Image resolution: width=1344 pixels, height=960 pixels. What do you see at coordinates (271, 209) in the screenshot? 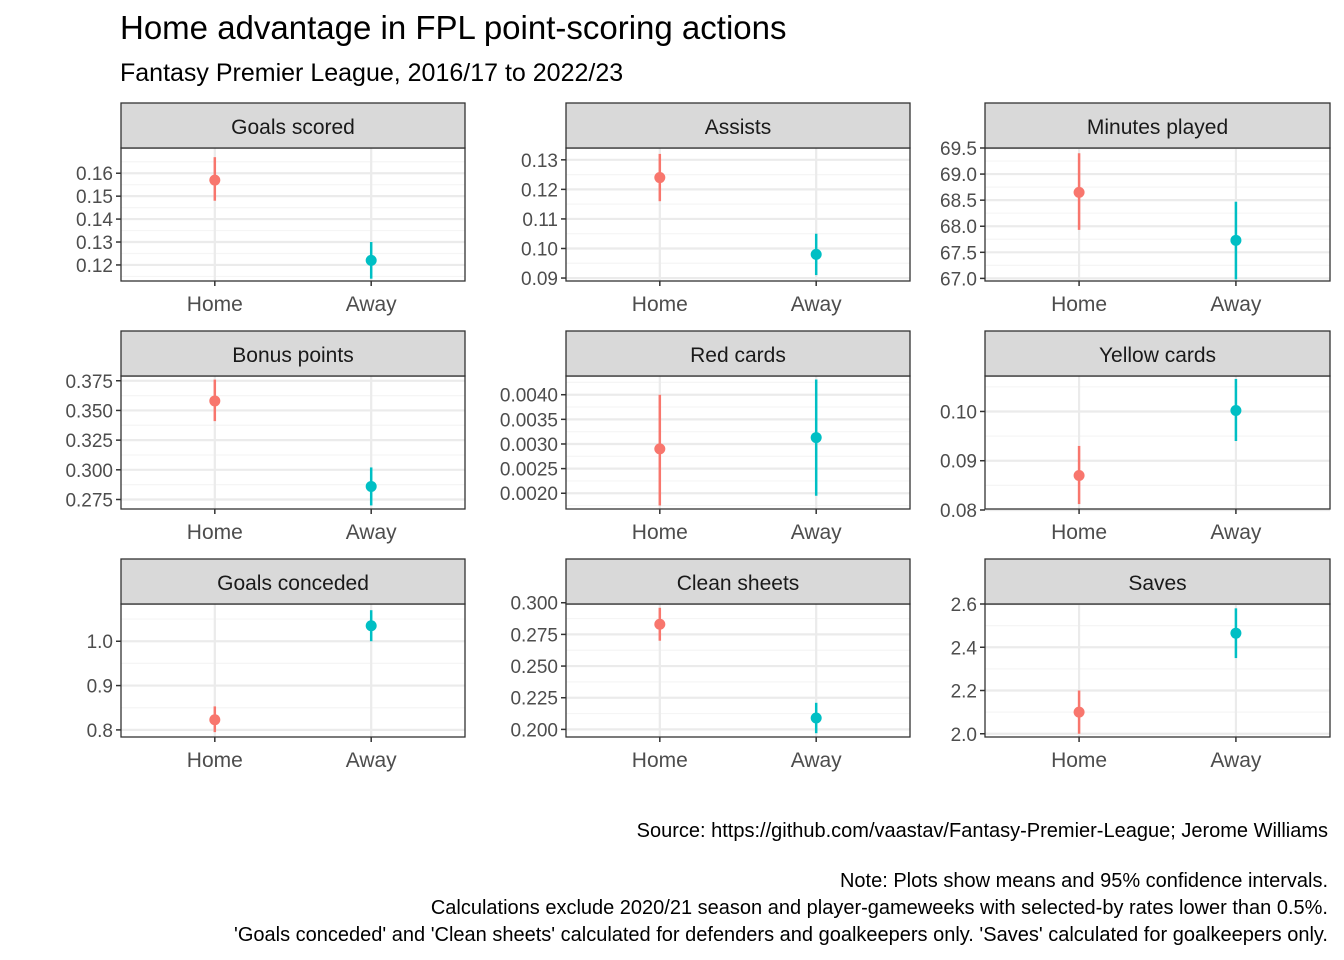
I see `facet-panel: 0.120.130.140.150.16 Goals scored Home Away` at bounding box center [271, 209].